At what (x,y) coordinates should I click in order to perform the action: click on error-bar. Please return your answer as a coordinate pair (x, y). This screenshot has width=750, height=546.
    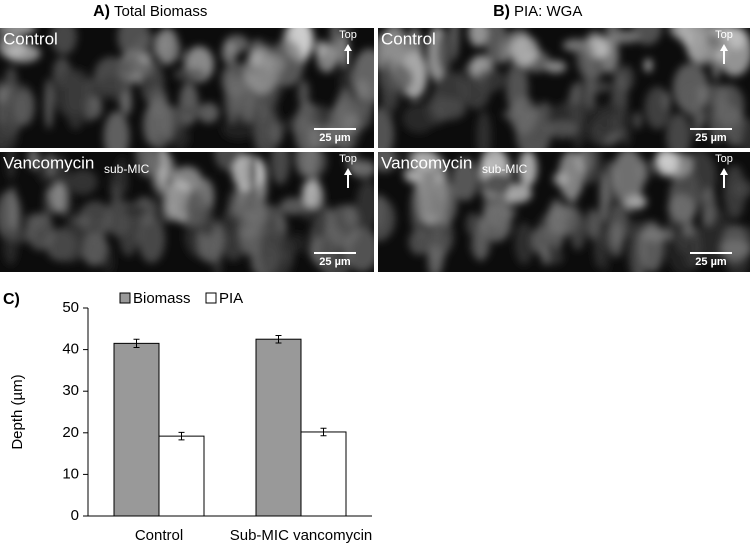
    Looking at the image, I should click on (278, 339).